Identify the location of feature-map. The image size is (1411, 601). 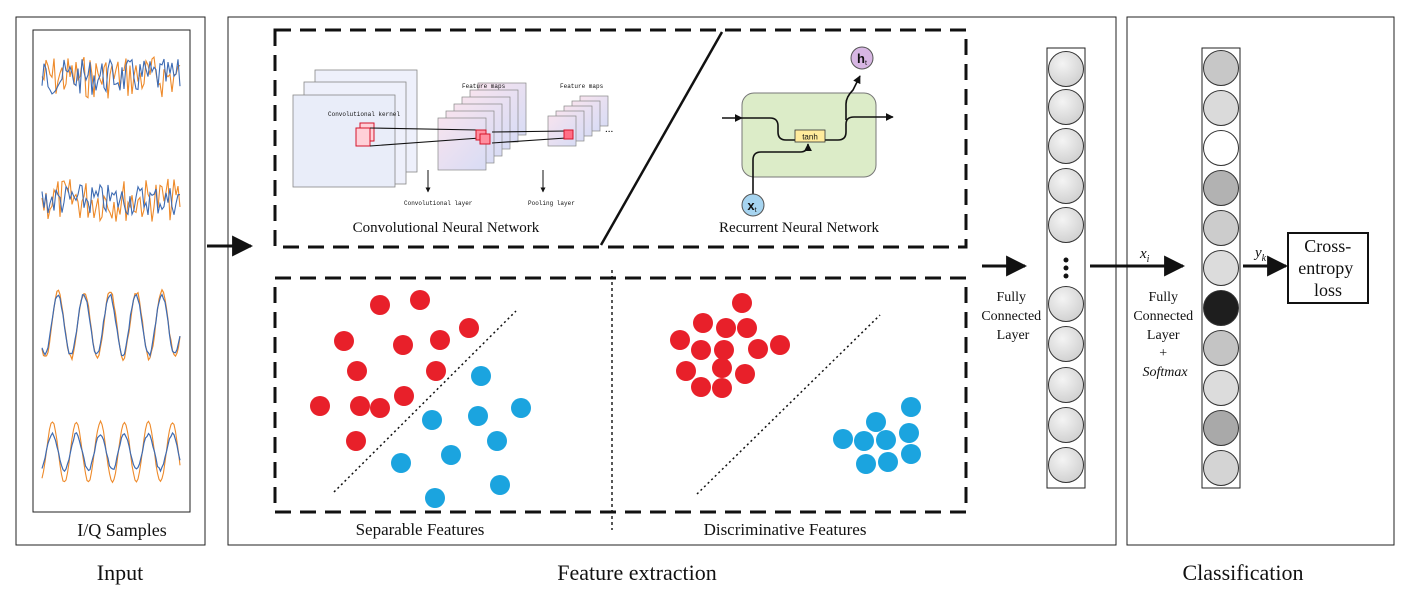
(462, 144).